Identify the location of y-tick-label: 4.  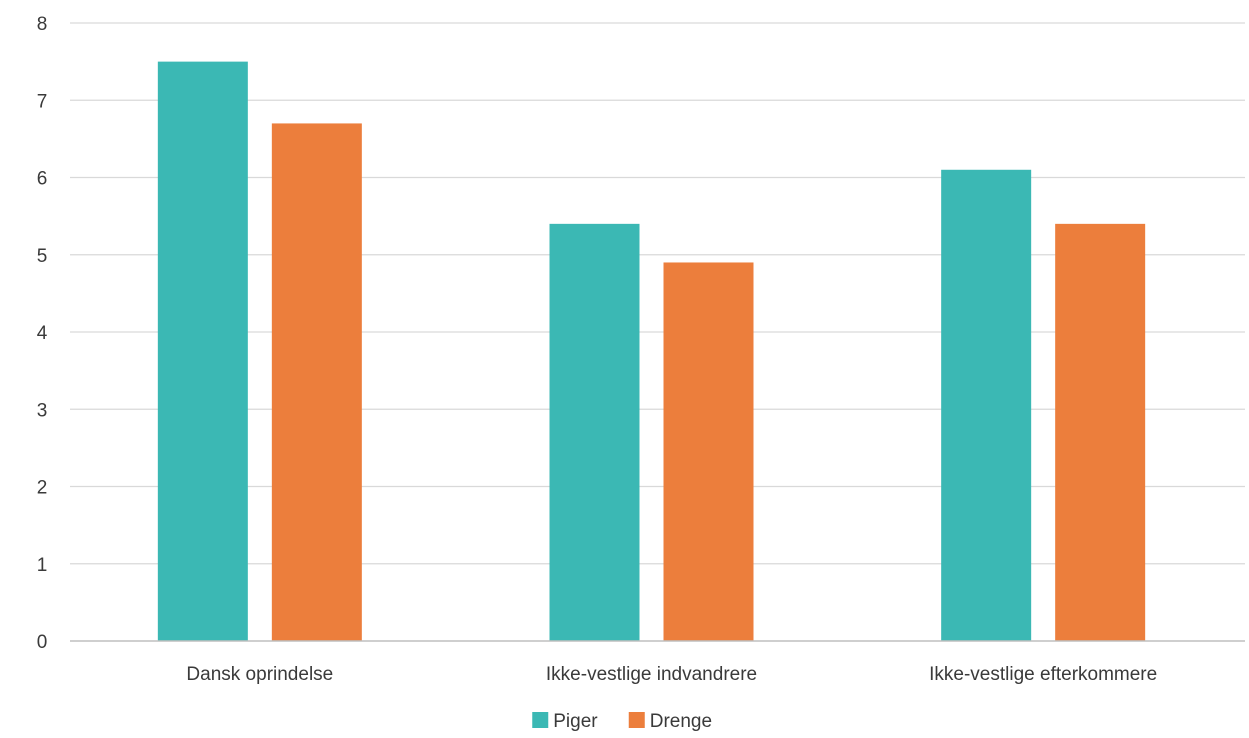
(42, 333).